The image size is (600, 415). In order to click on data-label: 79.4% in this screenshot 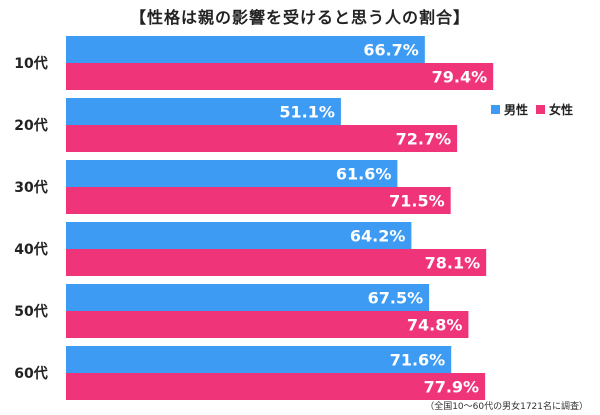, I will do `click(460, 77)`.